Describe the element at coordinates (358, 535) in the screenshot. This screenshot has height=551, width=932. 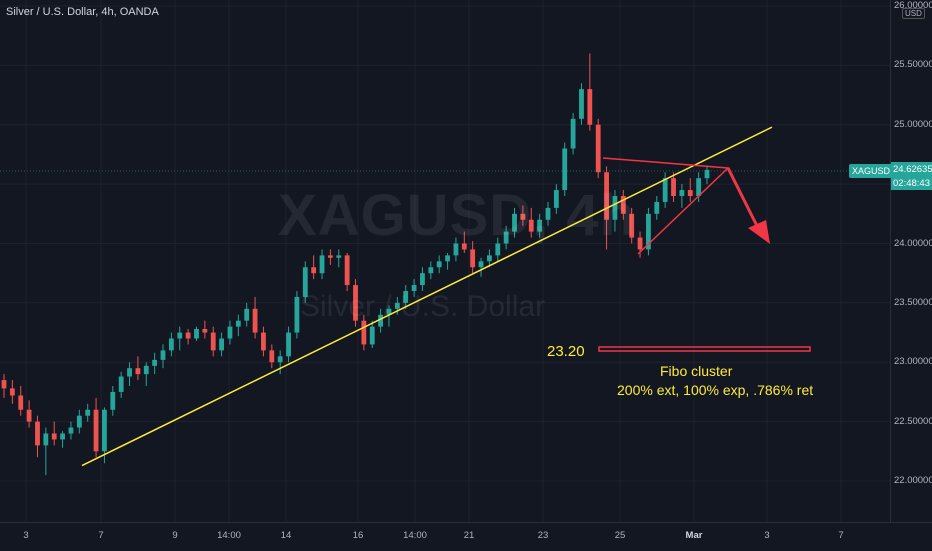
I see `time-tick-label: 16` at that location.